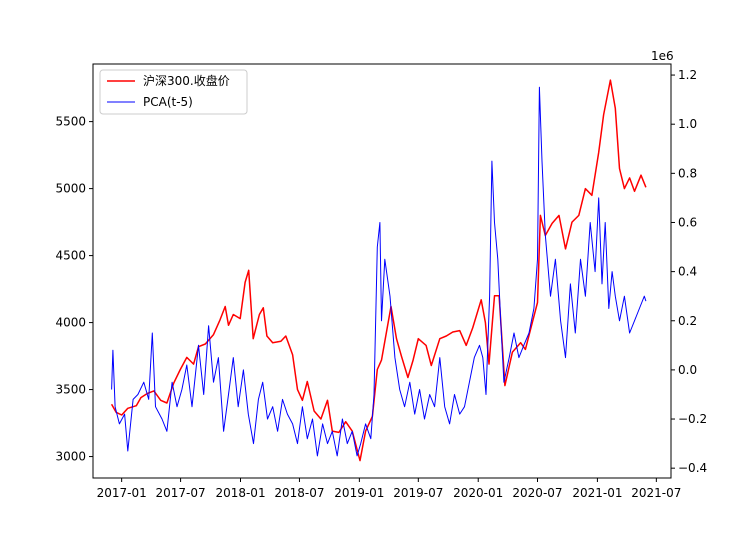 This screenshot has height=536, width=746. I want to click on x-tick-label: 2017-01, so click(122, 493).